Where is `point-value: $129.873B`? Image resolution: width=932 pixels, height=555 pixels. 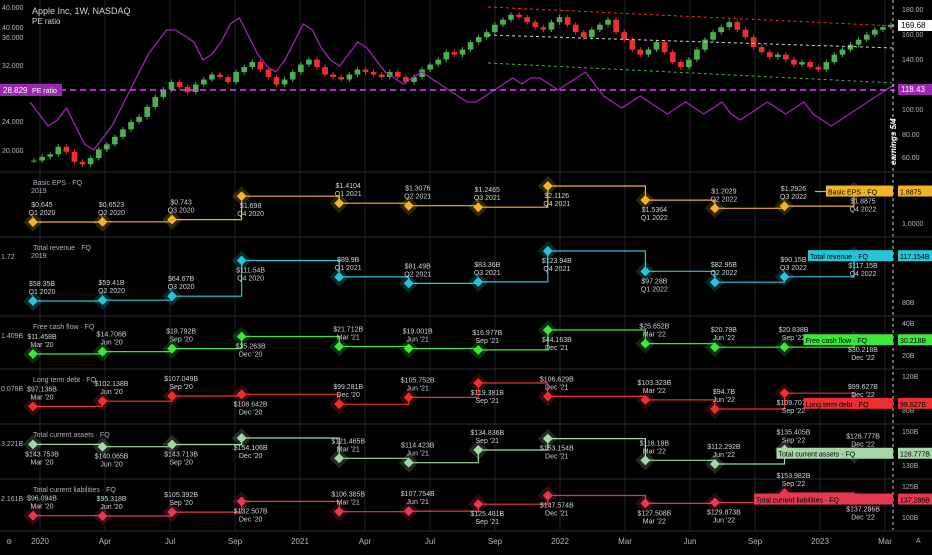 point-value: $129.873B is located at coordinates (724, 512).